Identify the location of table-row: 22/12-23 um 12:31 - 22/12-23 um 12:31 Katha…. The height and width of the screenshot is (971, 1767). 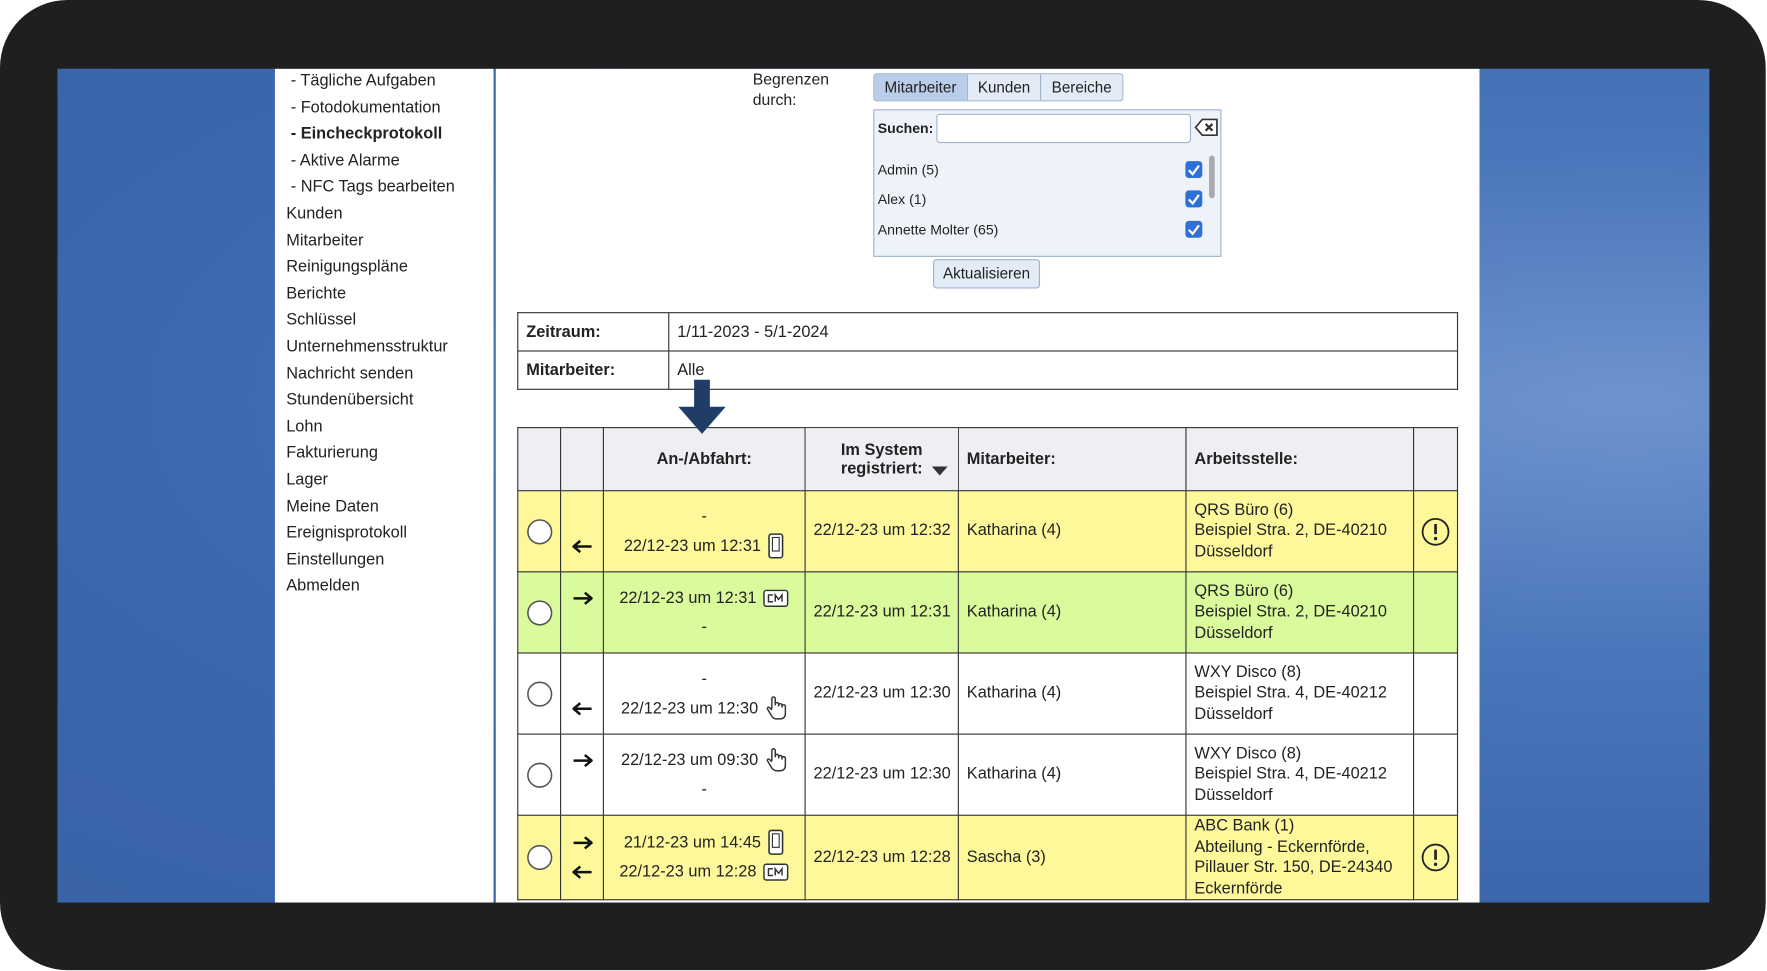
(988, 612).